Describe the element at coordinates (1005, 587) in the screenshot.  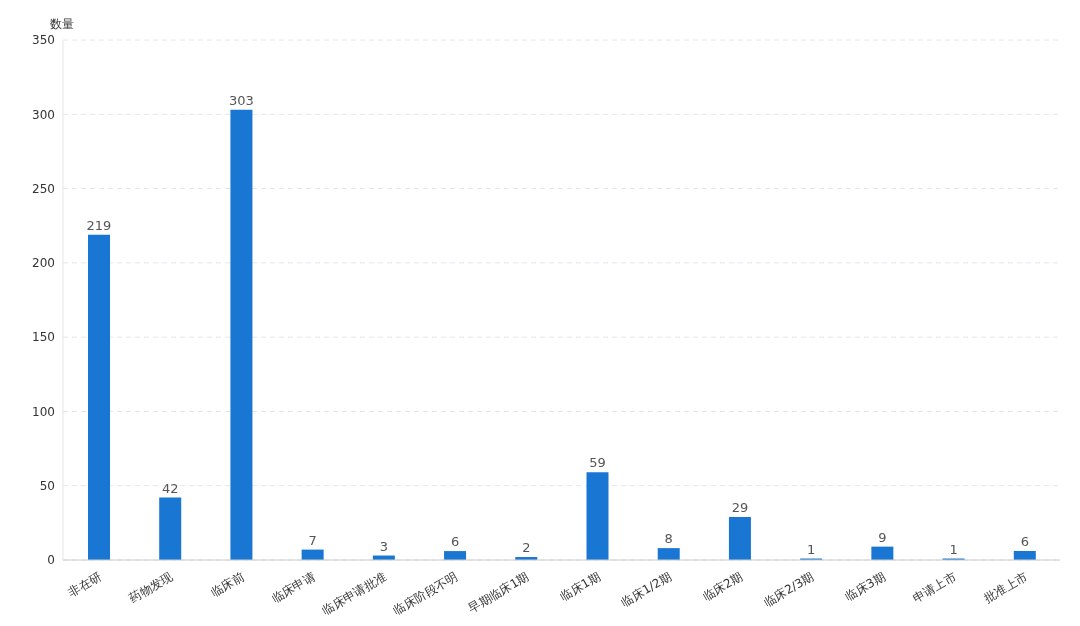
I see `x-tick-label: 批准上市` at that location.